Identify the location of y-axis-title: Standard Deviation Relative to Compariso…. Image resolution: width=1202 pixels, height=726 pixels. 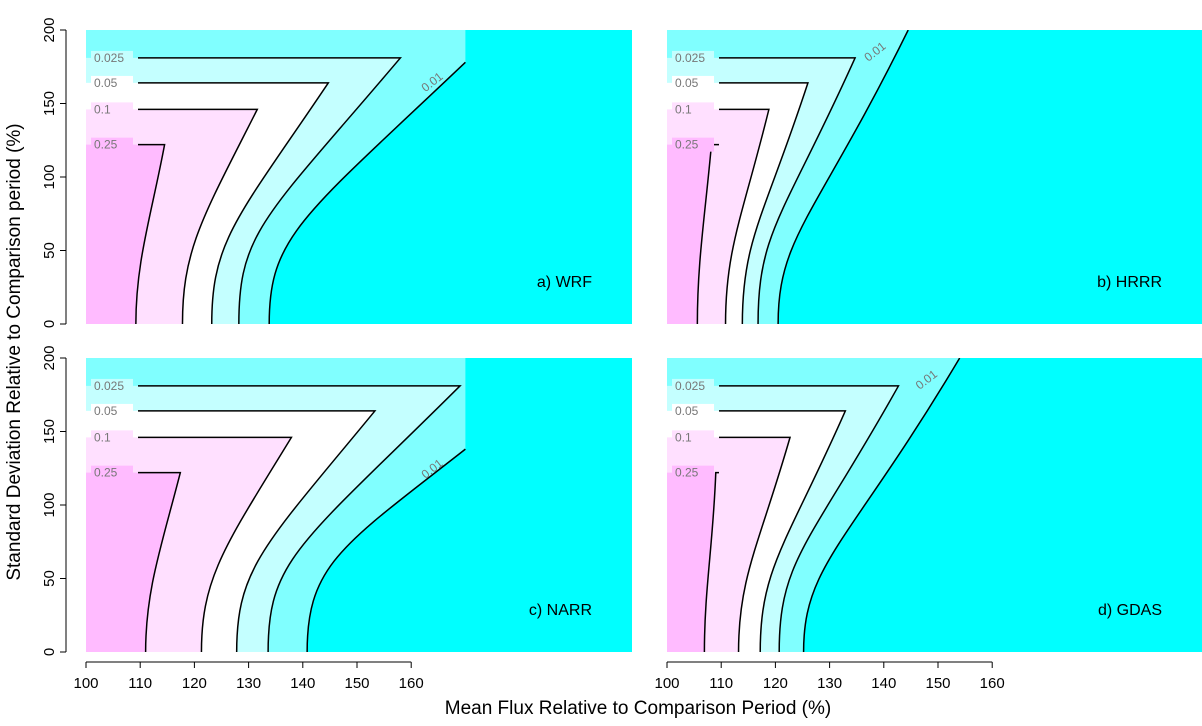
(14, 351).